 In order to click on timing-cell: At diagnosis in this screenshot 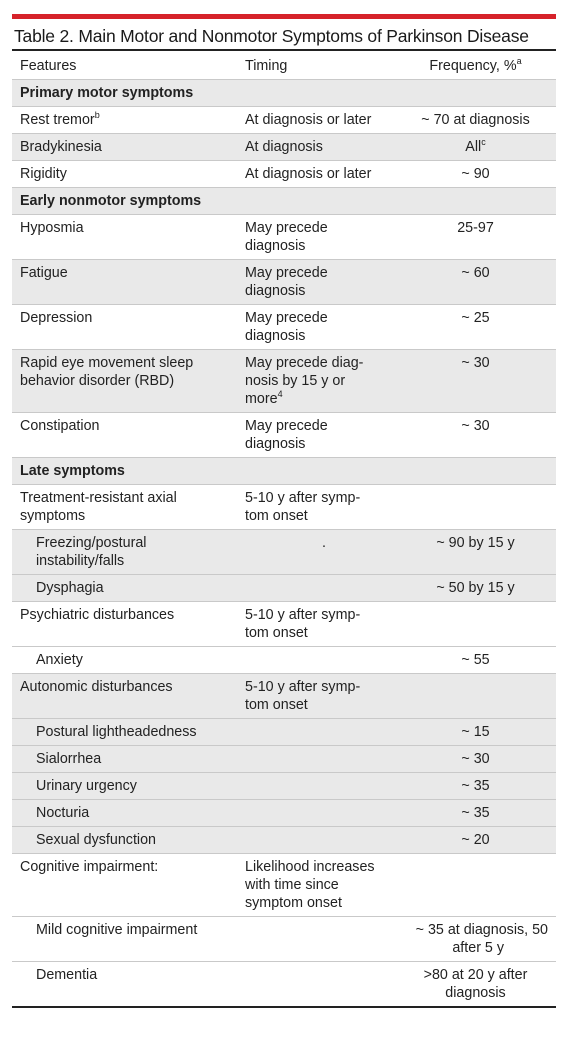, I will do `click(284, 147)`.